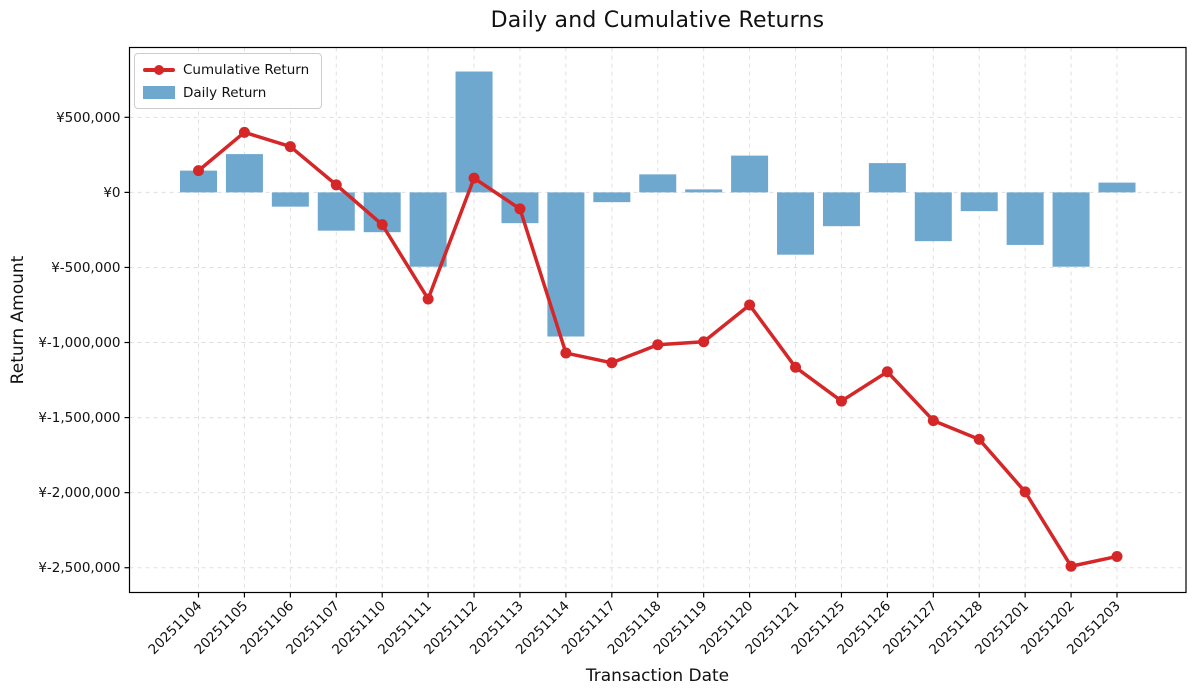 Image resolution: width=1200 pixels, height=700 pixels. What do you see at coordinates (88, 118) in the screenshot?
I see `y-tick-label: ¥500,000` at bounding box center [88, 118].